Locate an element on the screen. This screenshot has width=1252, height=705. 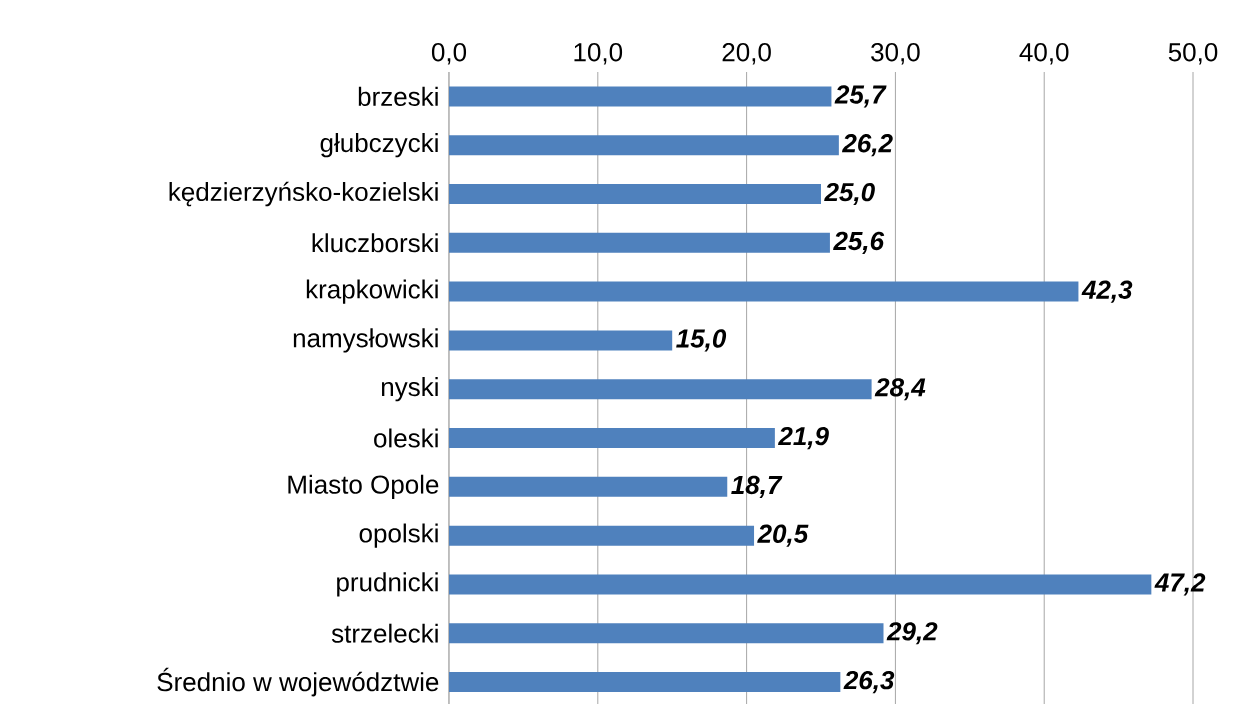
x-tick-label: 50,0 is located at coordinates (1193, 54).